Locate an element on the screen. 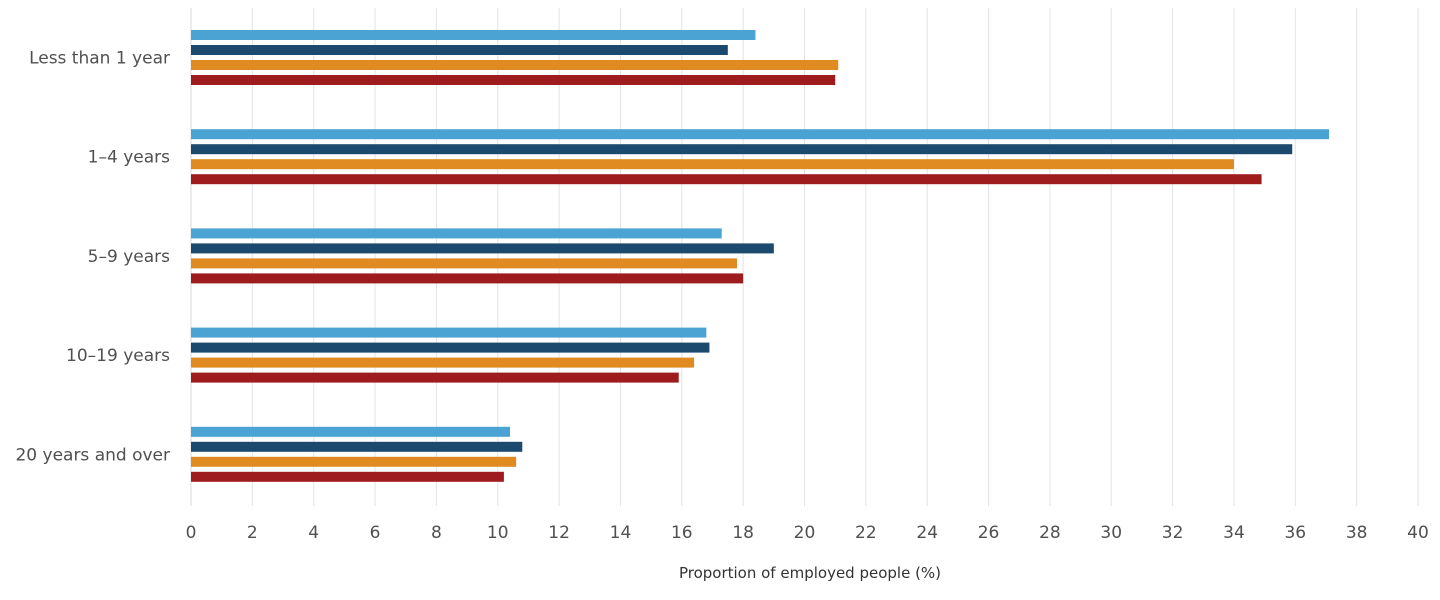  x-tick-label: 36 is located at coordinates (1295, 533).